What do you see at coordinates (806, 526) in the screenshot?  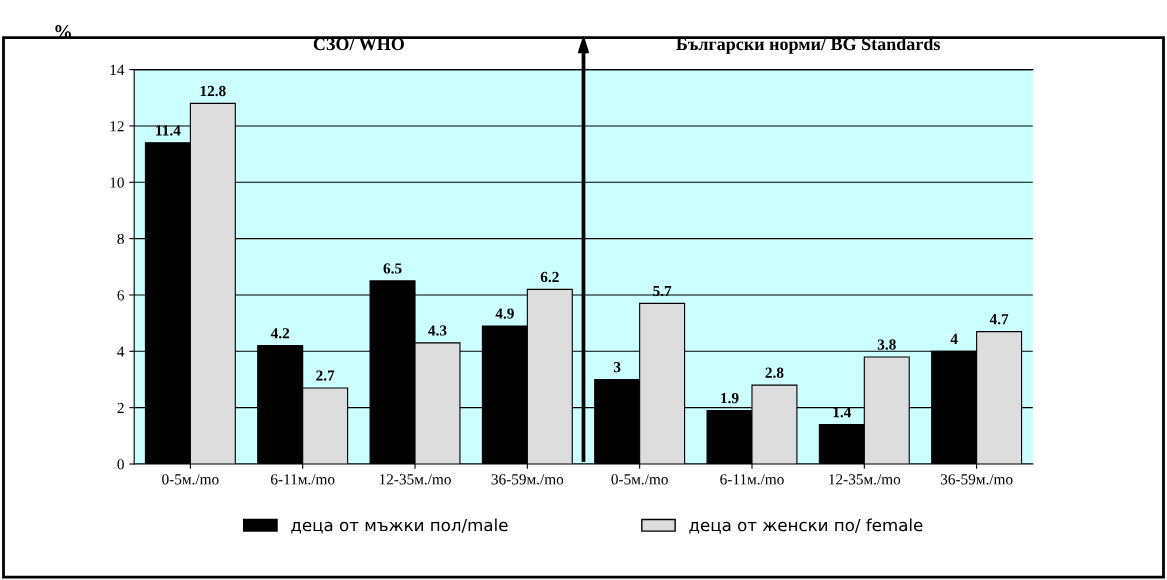 I see `legend-label: деца от женски по/ female` at bounding box center [806, 526].